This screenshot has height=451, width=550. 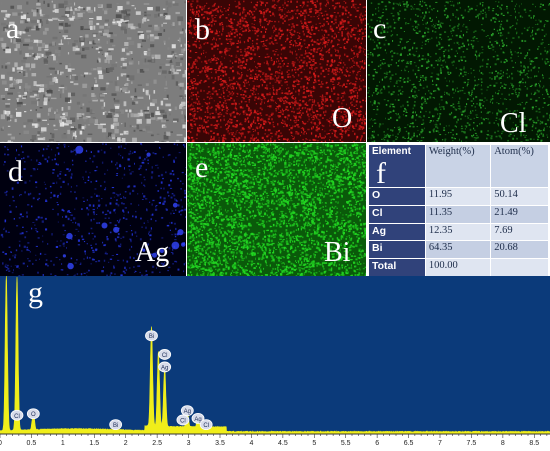 I want to click on bismuth-map-panel: e Bi, so click(x=276, y=209).